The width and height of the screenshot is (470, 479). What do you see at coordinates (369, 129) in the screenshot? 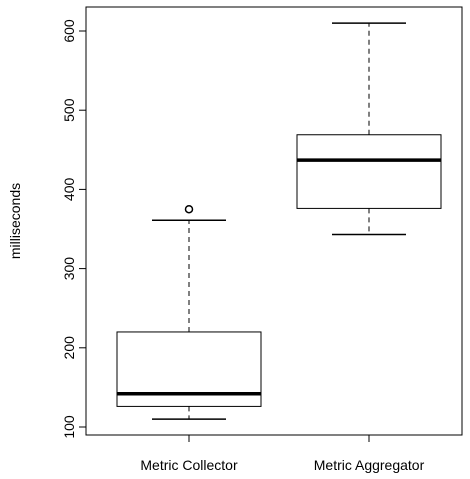
I see `box-metric-aggregator` at bounding box center [369, 129].